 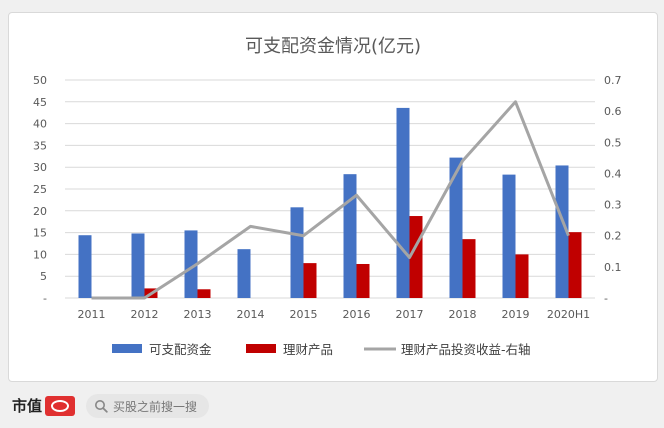 I want to click on legend-label: 可支配资金, so click(x=180, y=349).